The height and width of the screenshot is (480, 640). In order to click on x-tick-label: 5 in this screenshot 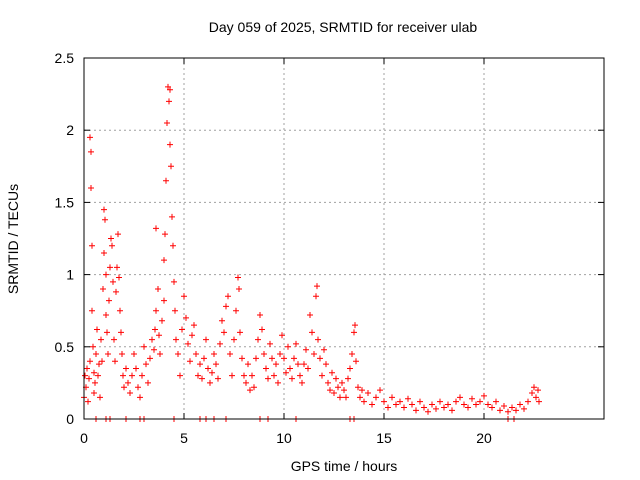, I will do `click(184, 438)`.